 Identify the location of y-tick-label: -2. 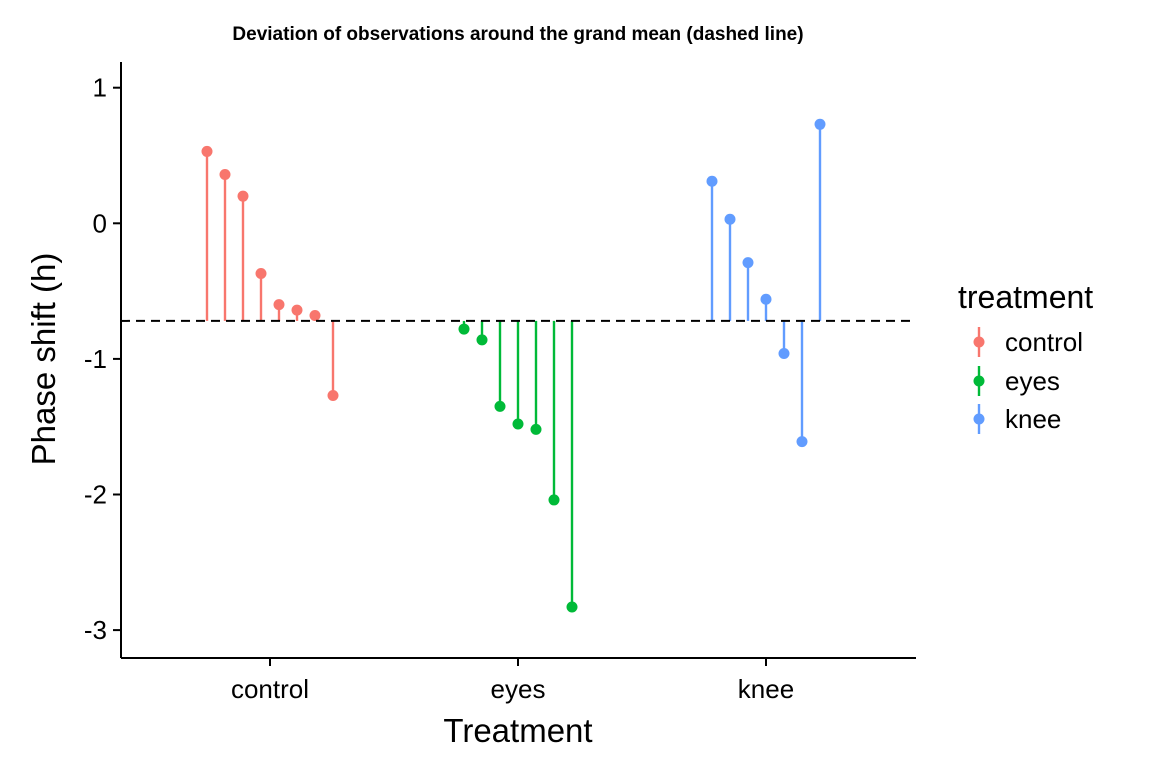
(95, 495).